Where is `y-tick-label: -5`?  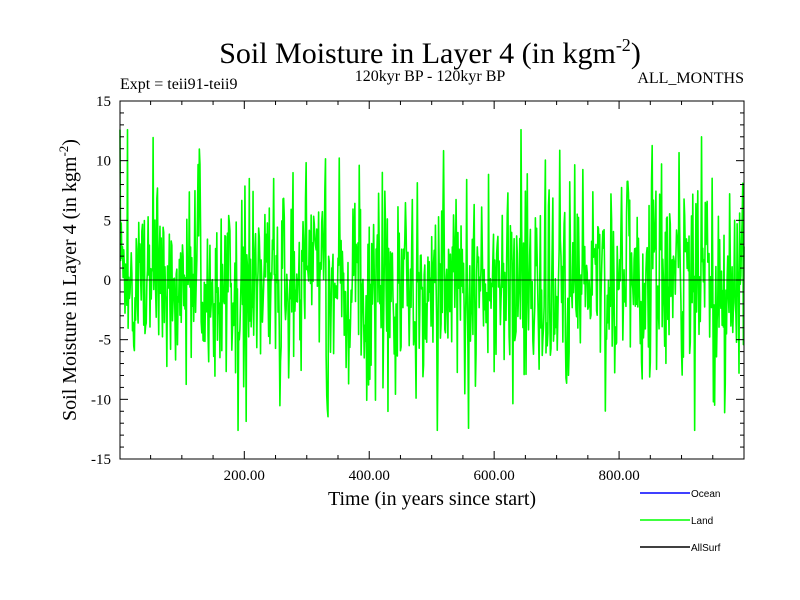
y-tick-label: -5 is located at coordinates (105, 341).